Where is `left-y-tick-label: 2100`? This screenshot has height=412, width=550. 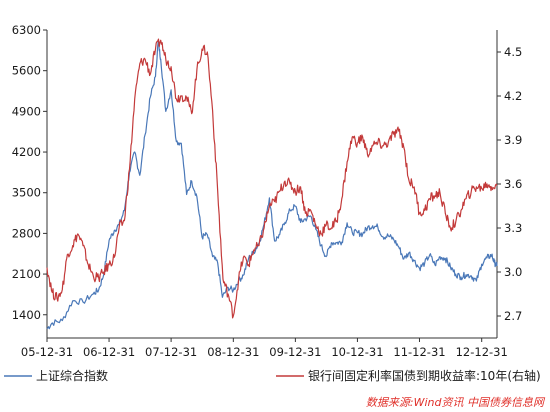
left-y-tick-label: 2100 is located at coordinates (26, 274).